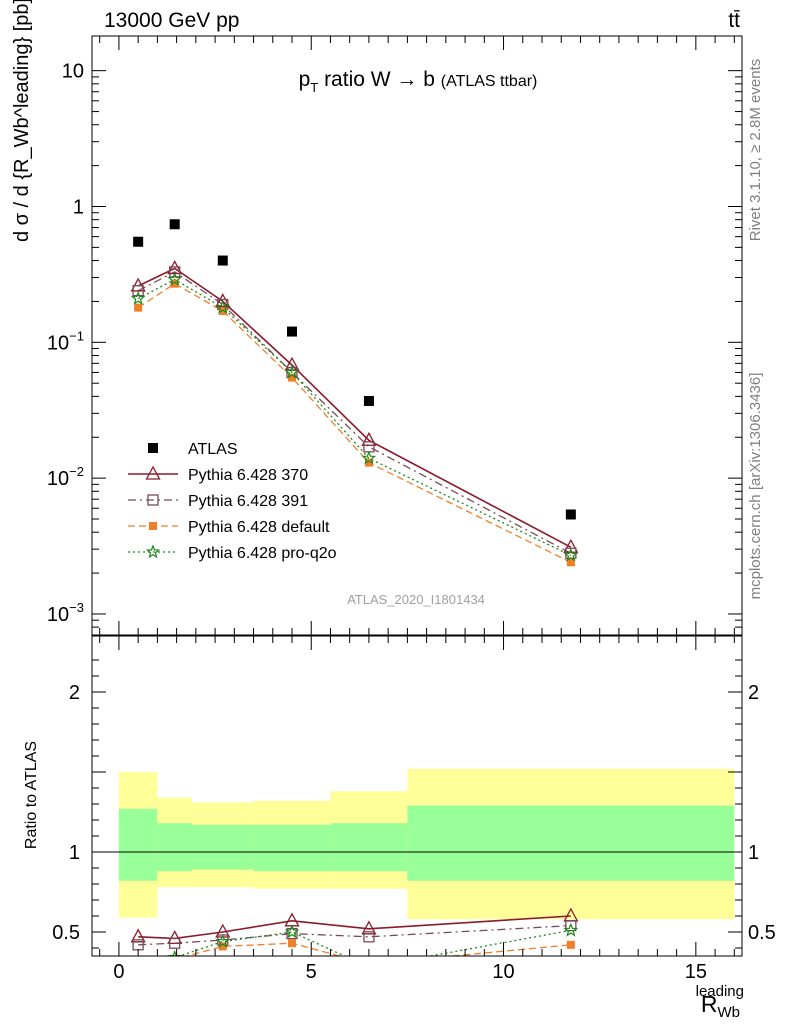 This screenshot has height=1029, width=786. Describe the element at coordinates (354, 417) in the screenshot. I see `main-line-pq2o` at that location.